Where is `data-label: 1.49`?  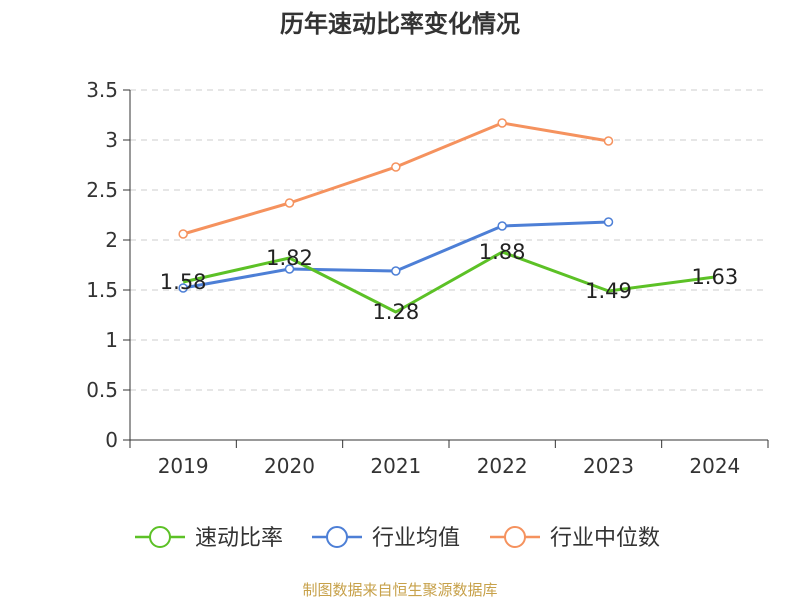
data-label: 1.49 is located at coordinates (608, 291).